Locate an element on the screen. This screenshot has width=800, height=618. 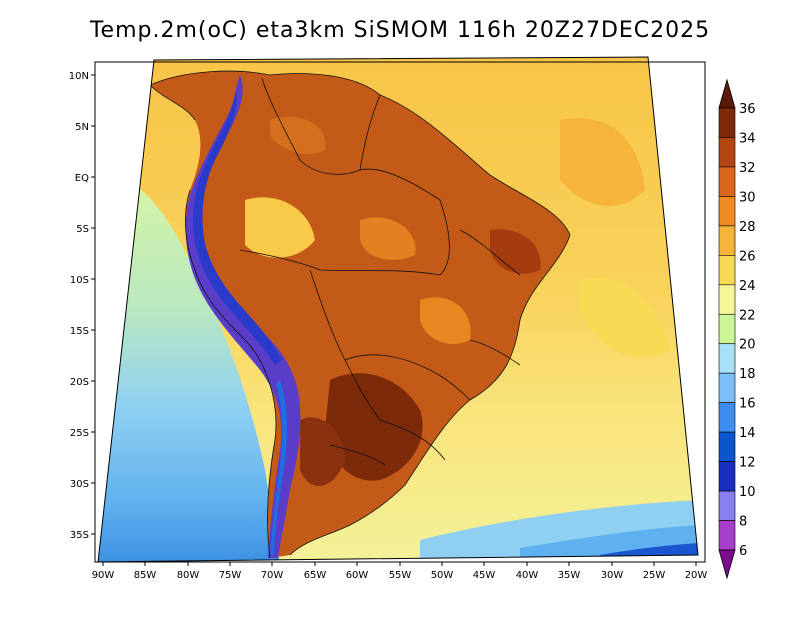
lon-label: 70W is located at coordinates (272, 575).